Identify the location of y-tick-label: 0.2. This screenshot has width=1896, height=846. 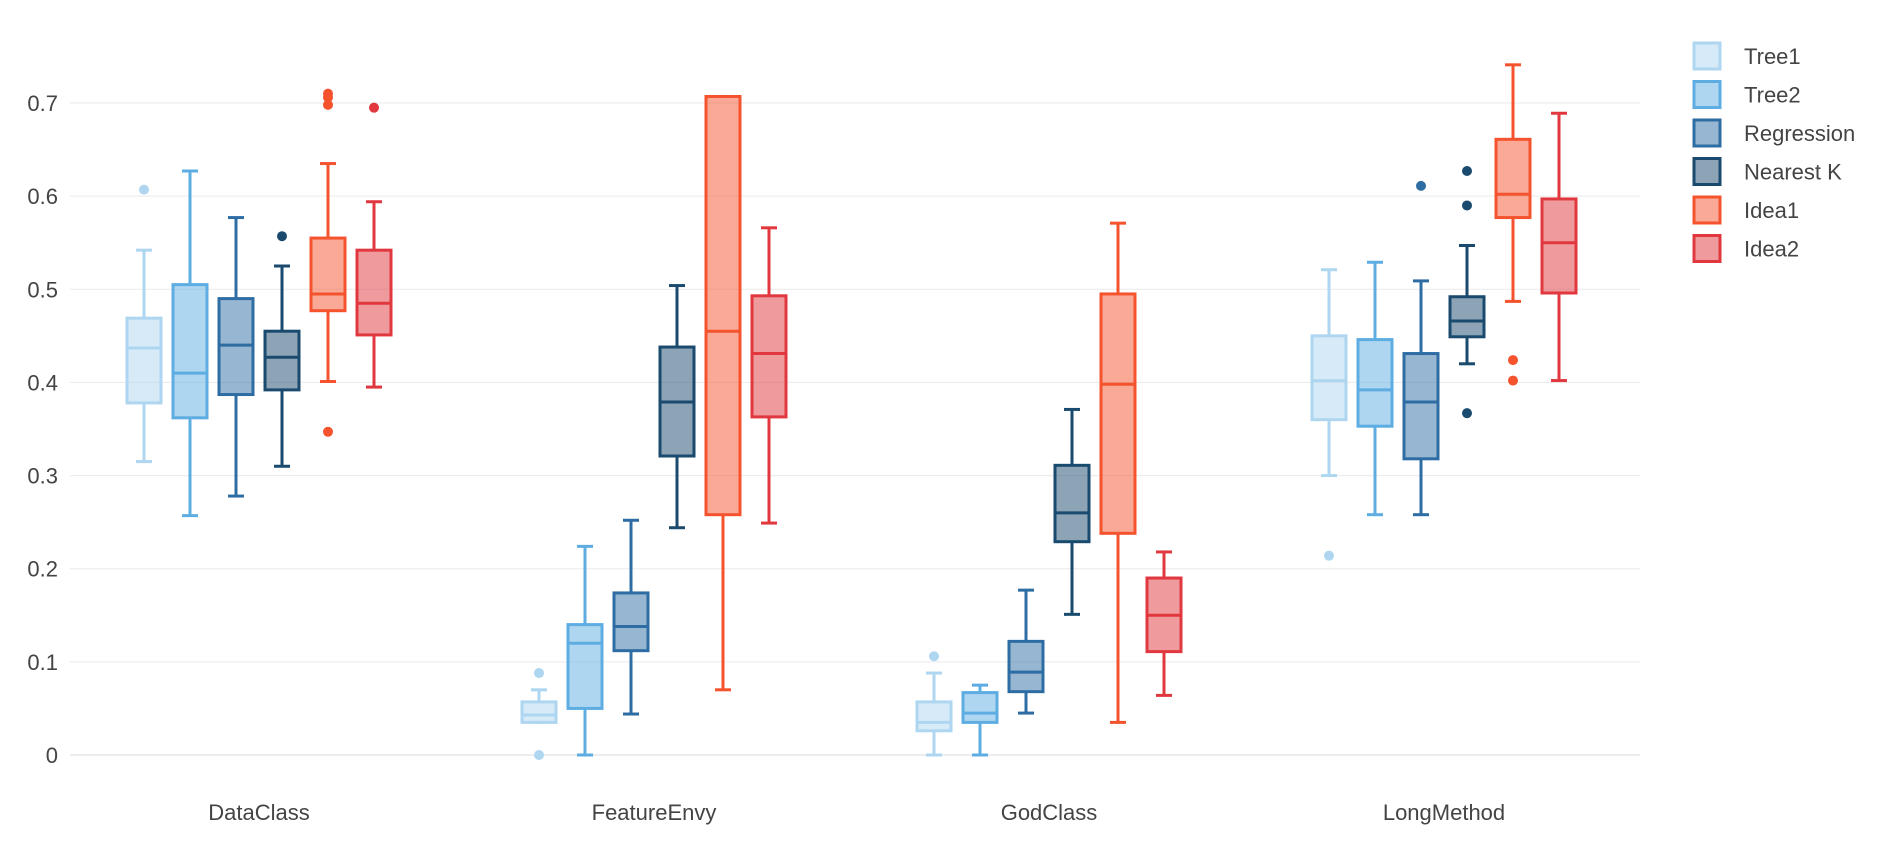
(42, 569).